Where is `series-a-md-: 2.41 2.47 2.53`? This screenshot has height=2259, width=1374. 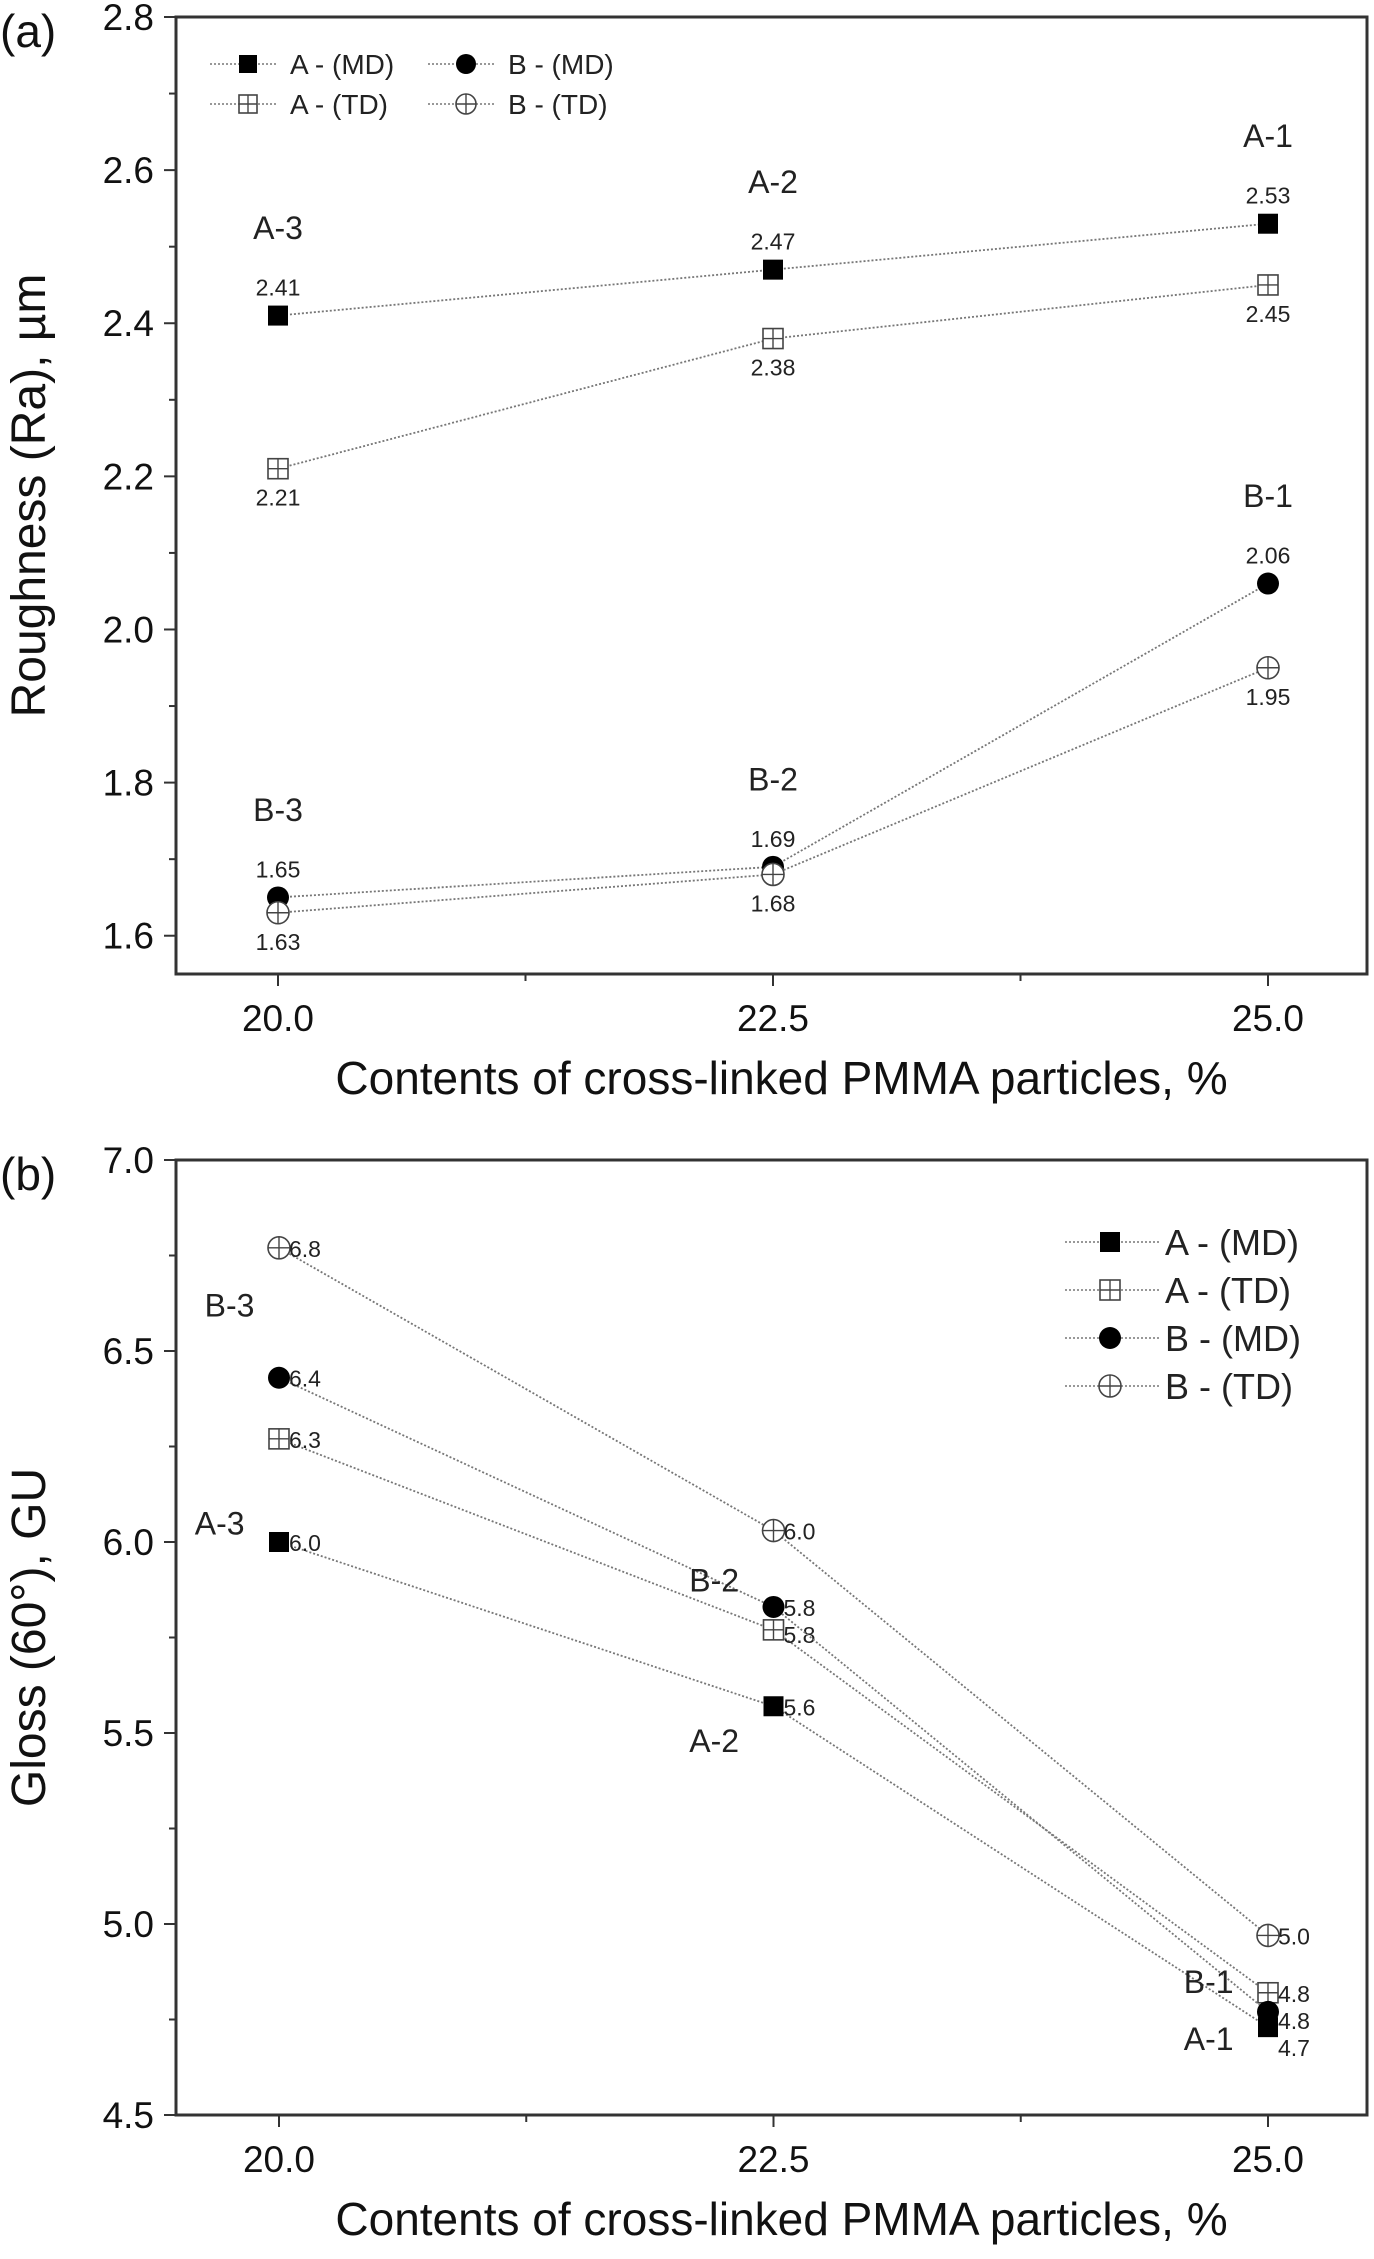
series-a-md-: 2.41 2.47 2.53 is located at coordinates (773, 254).